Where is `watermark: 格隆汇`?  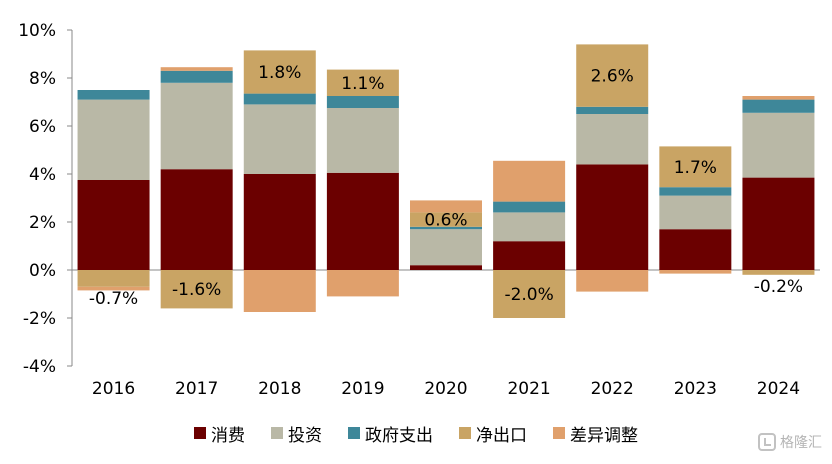
watermark: 格隆汇 is located at coordinates (790, 442).